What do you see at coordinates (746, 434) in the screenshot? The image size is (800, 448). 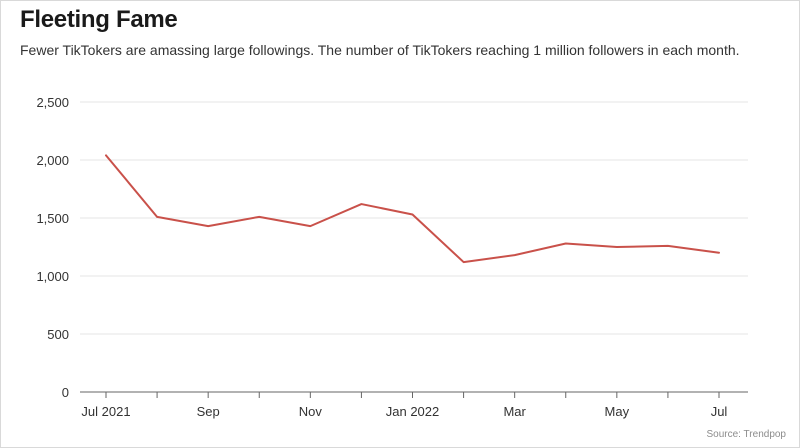 I see `source-note: Source: Trendpop` at bounding box center [746, 434].